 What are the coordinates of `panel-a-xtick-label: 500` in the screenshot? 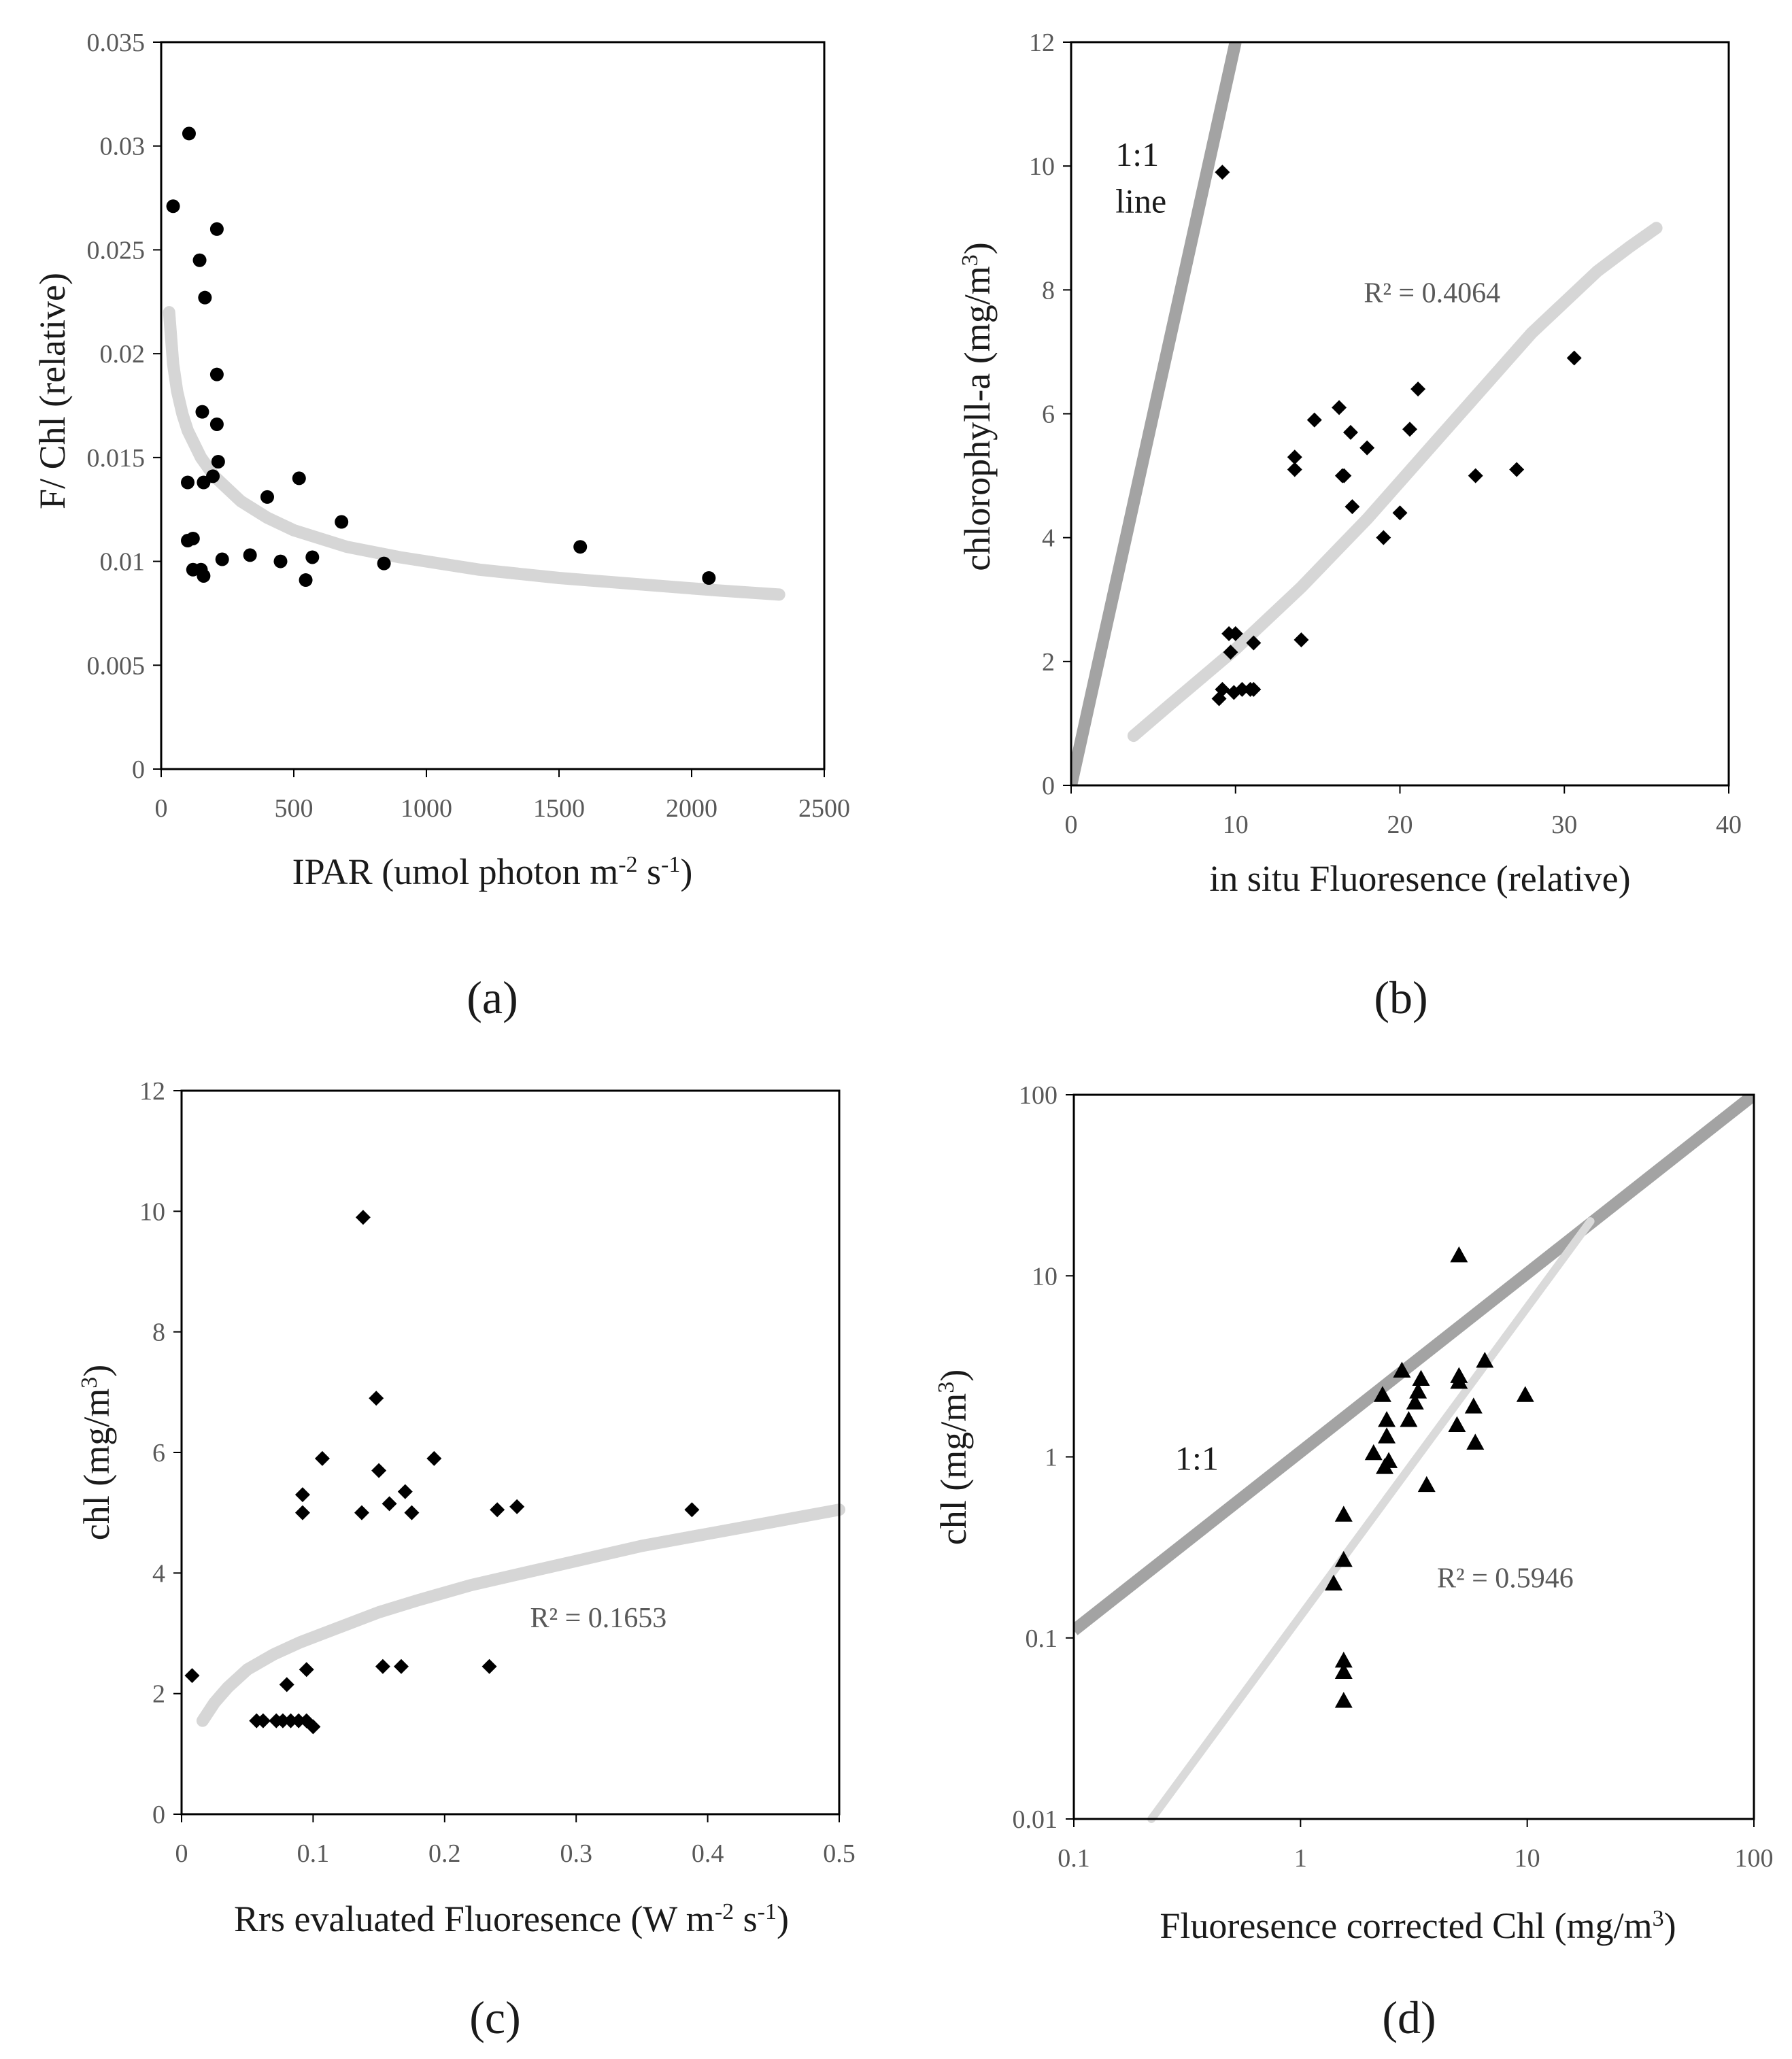 It's located at (294, 808).